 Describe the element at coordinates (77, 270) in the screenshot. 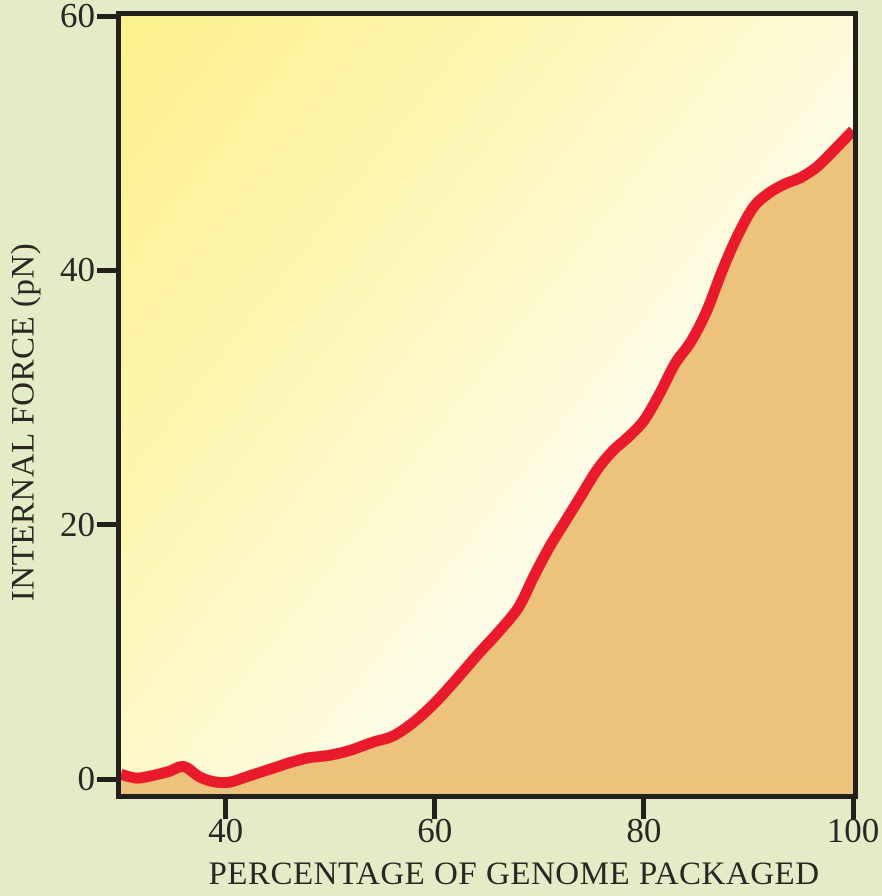

I see `y-tick-label-40: 40` at that location.